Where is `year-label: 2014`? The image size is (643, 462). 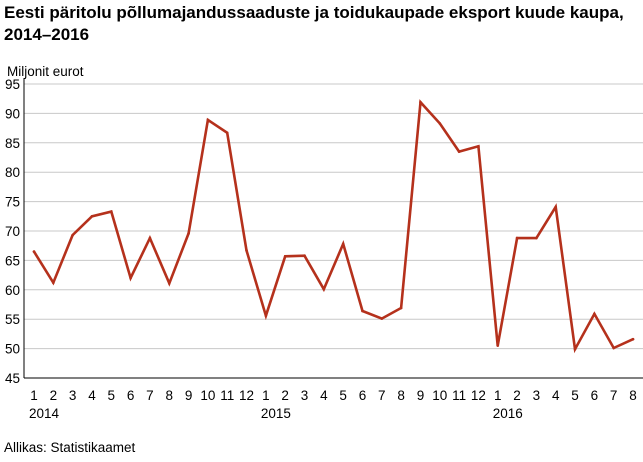 year-label: 2014 is located at coordinates (44, 413).